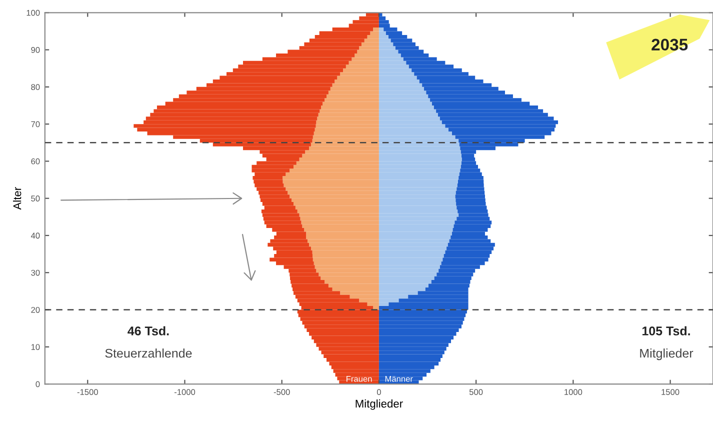 This screenshot has height=422, width=713. I want to click on y-tick-label: 50, so click(35, 199).